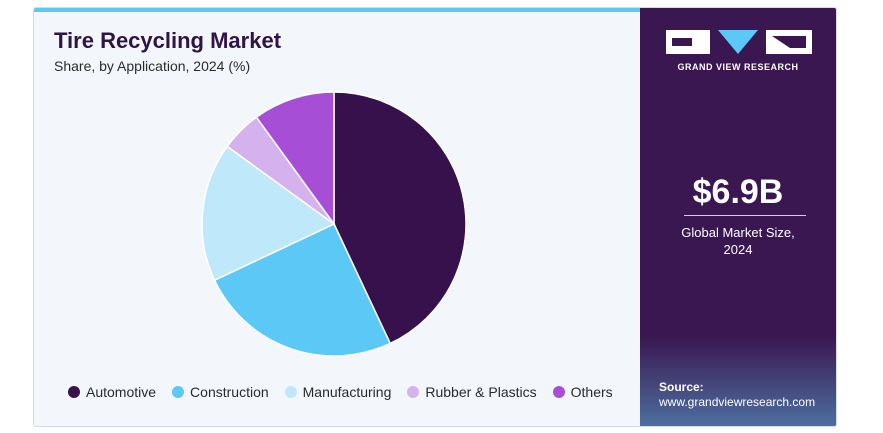  Describe the element at coordinates (295, 159) in the screenshot. I see `pie-slice-others` at that location.